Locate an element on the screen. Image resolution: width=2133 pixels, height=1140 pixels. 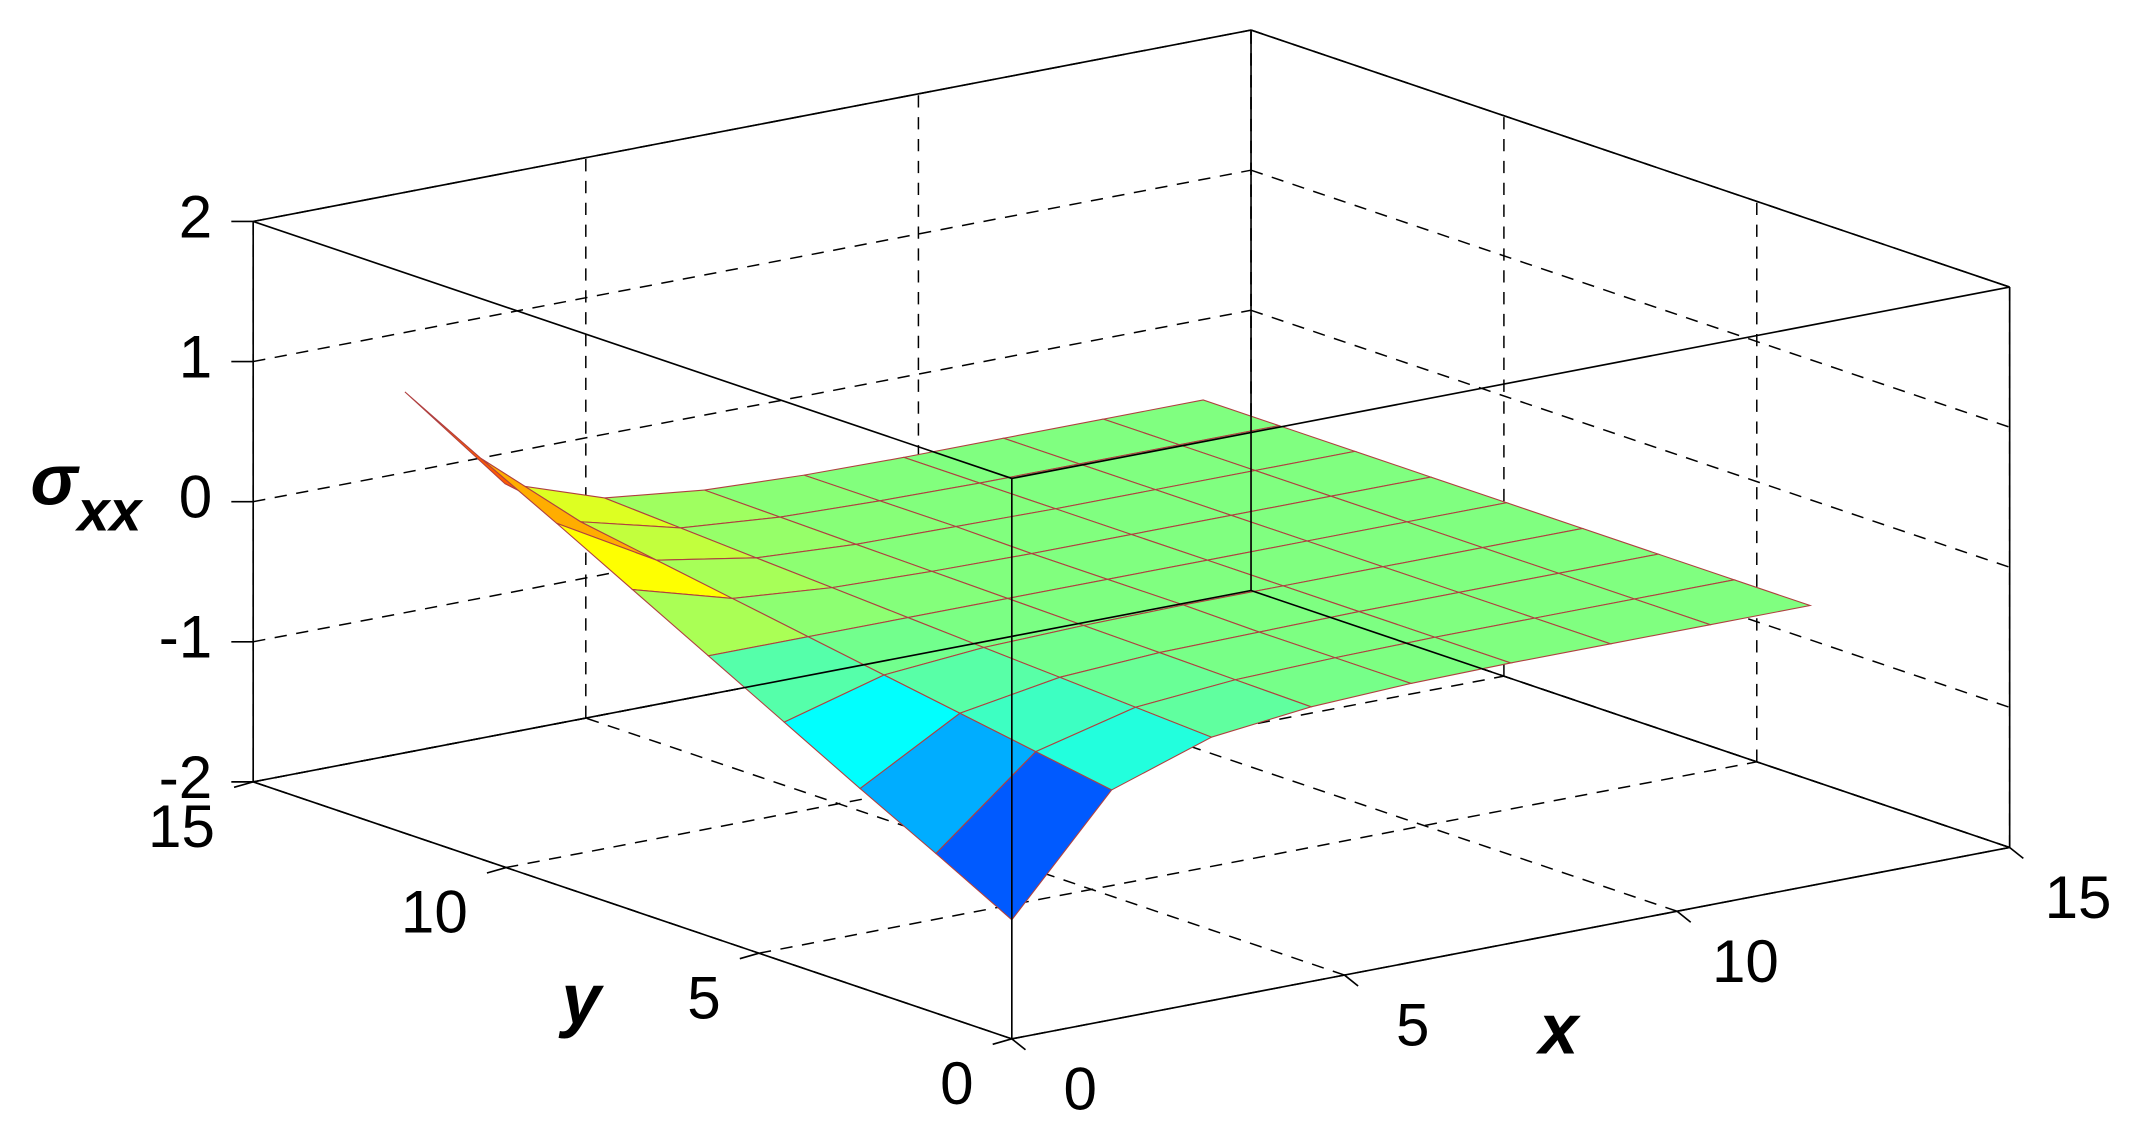
y-tick-label: 15 is located at coordinates (181, 826).